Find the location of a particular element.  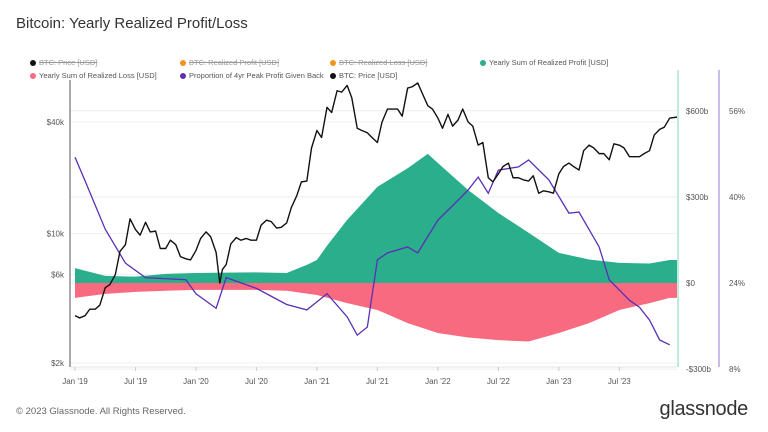

usd-tick-label: $0 is located at coordinates (690, 283).